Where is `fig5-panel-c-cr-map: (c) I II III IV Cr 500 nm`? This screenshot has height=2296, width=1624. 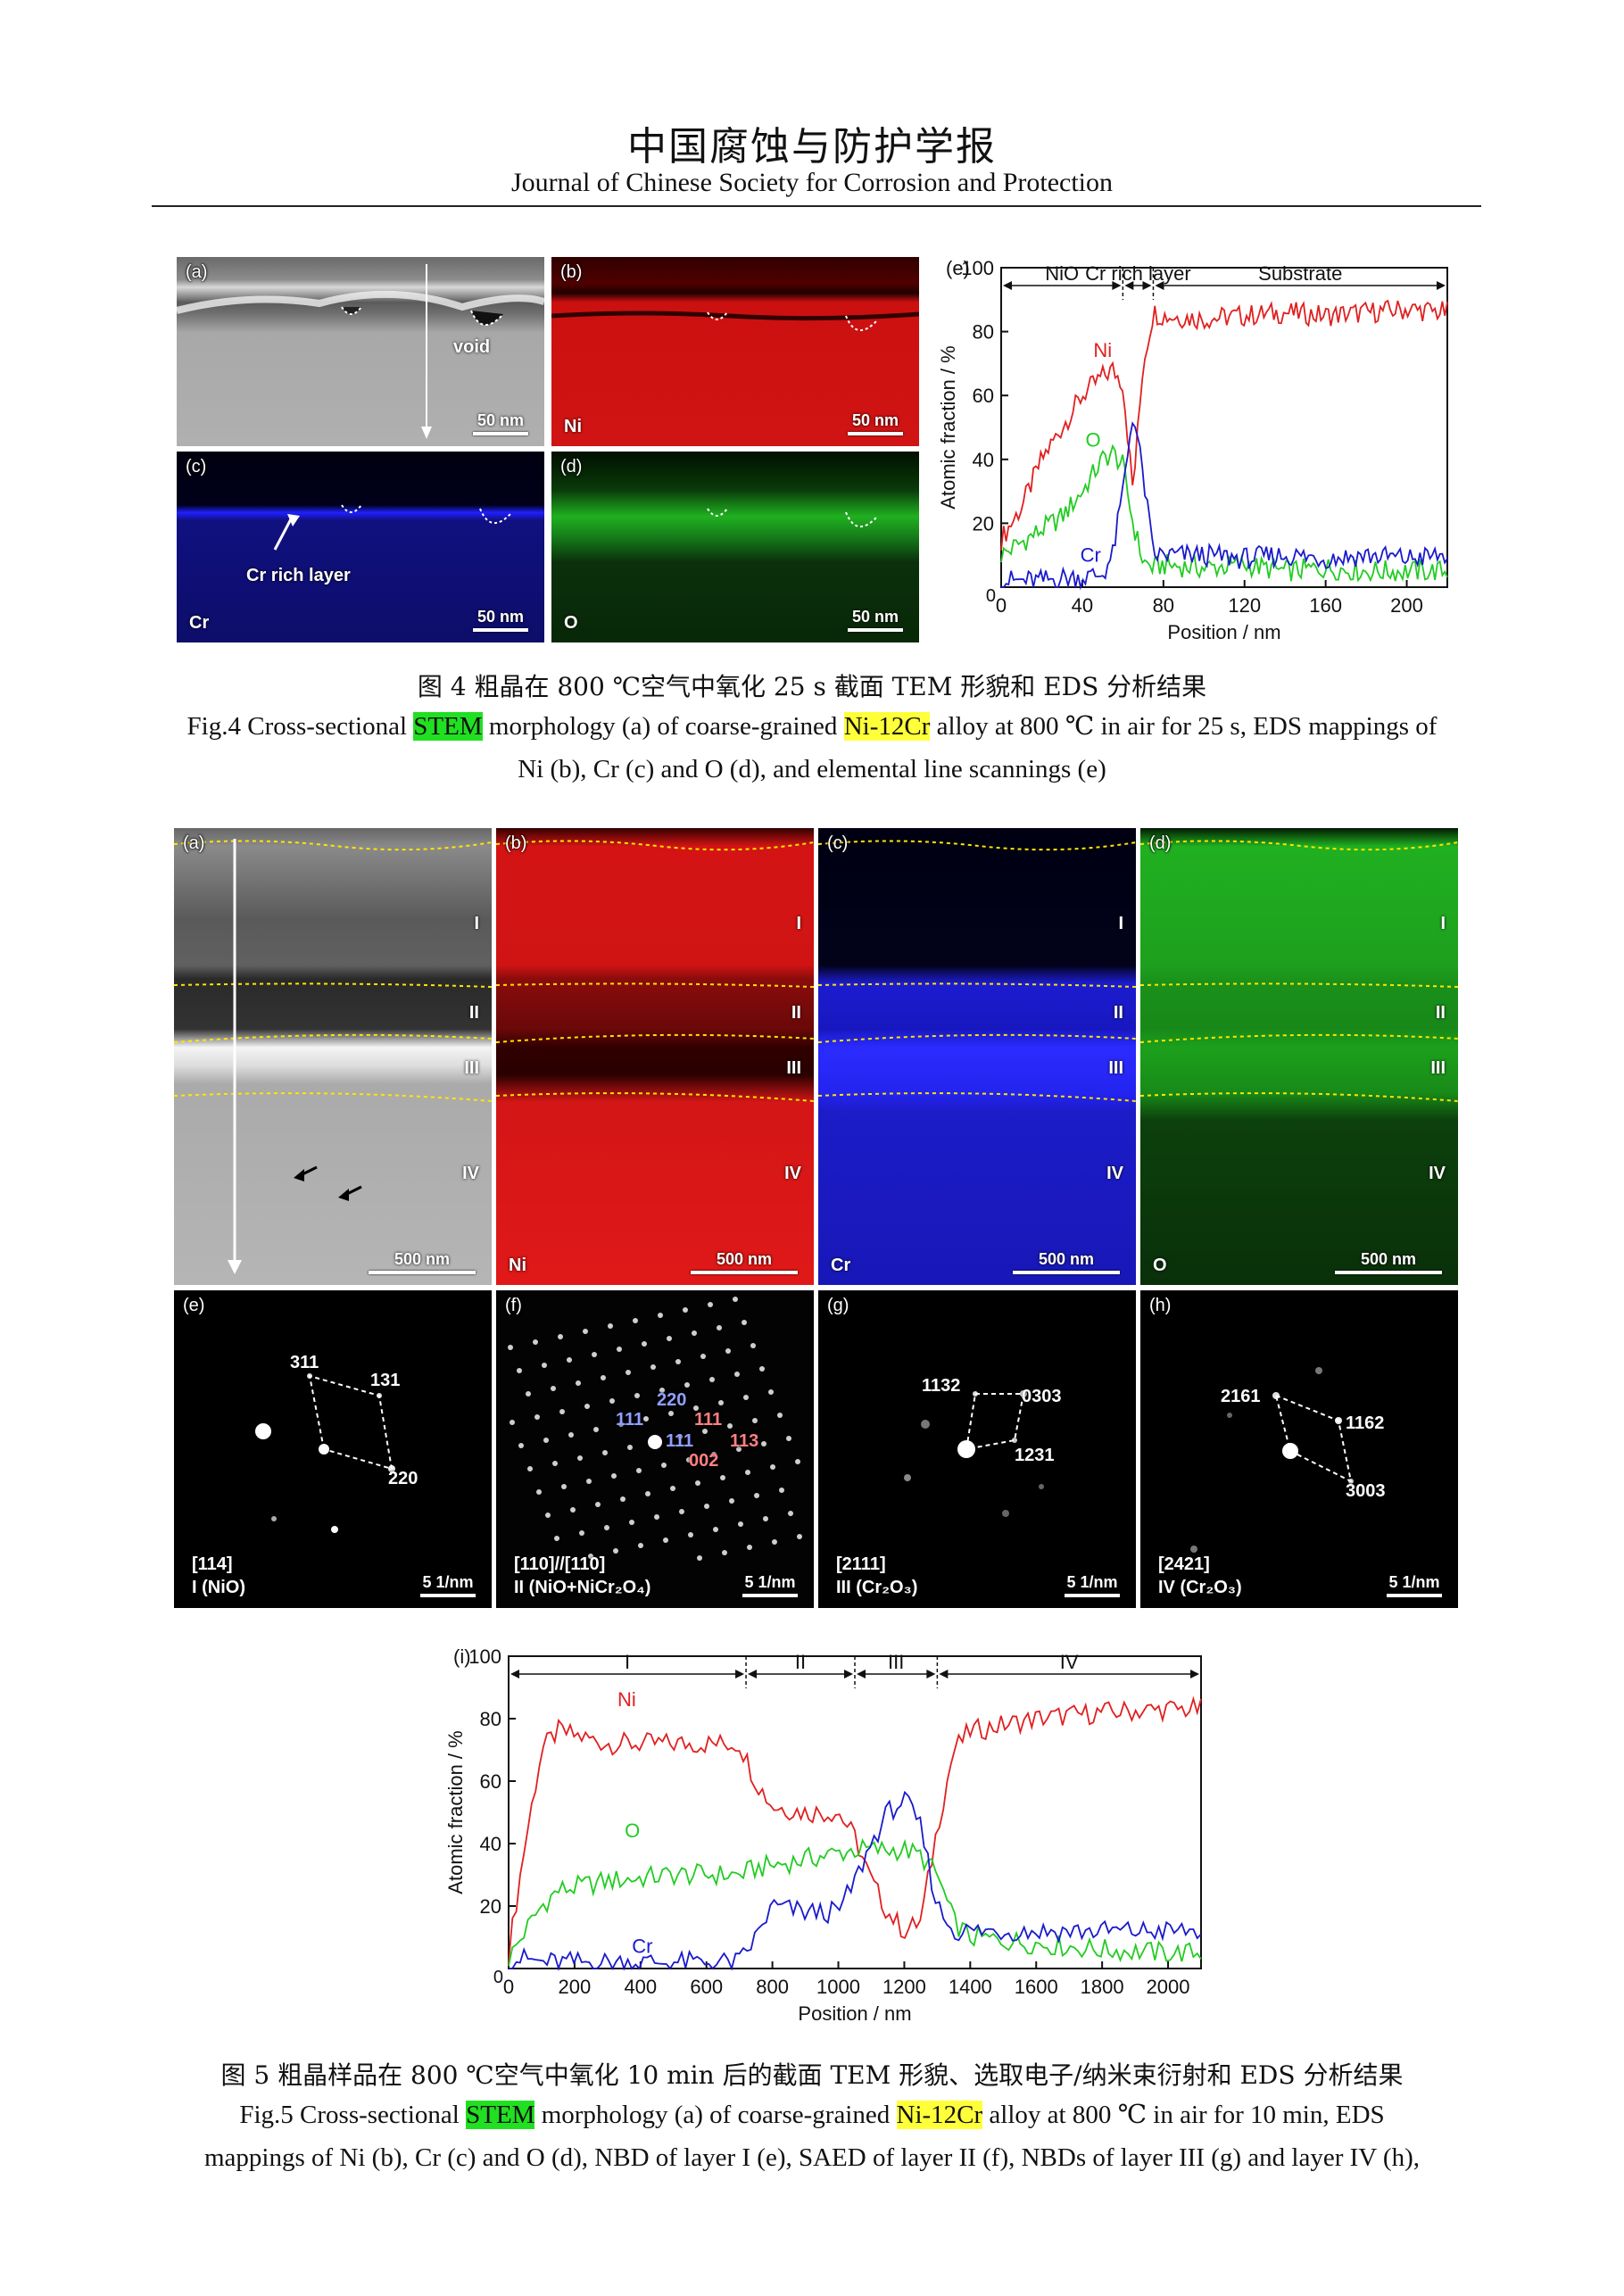
fig5-panel-c-cr-map: (c) I II III IV Cr 500 nm is located at coordinates (977, 1057).